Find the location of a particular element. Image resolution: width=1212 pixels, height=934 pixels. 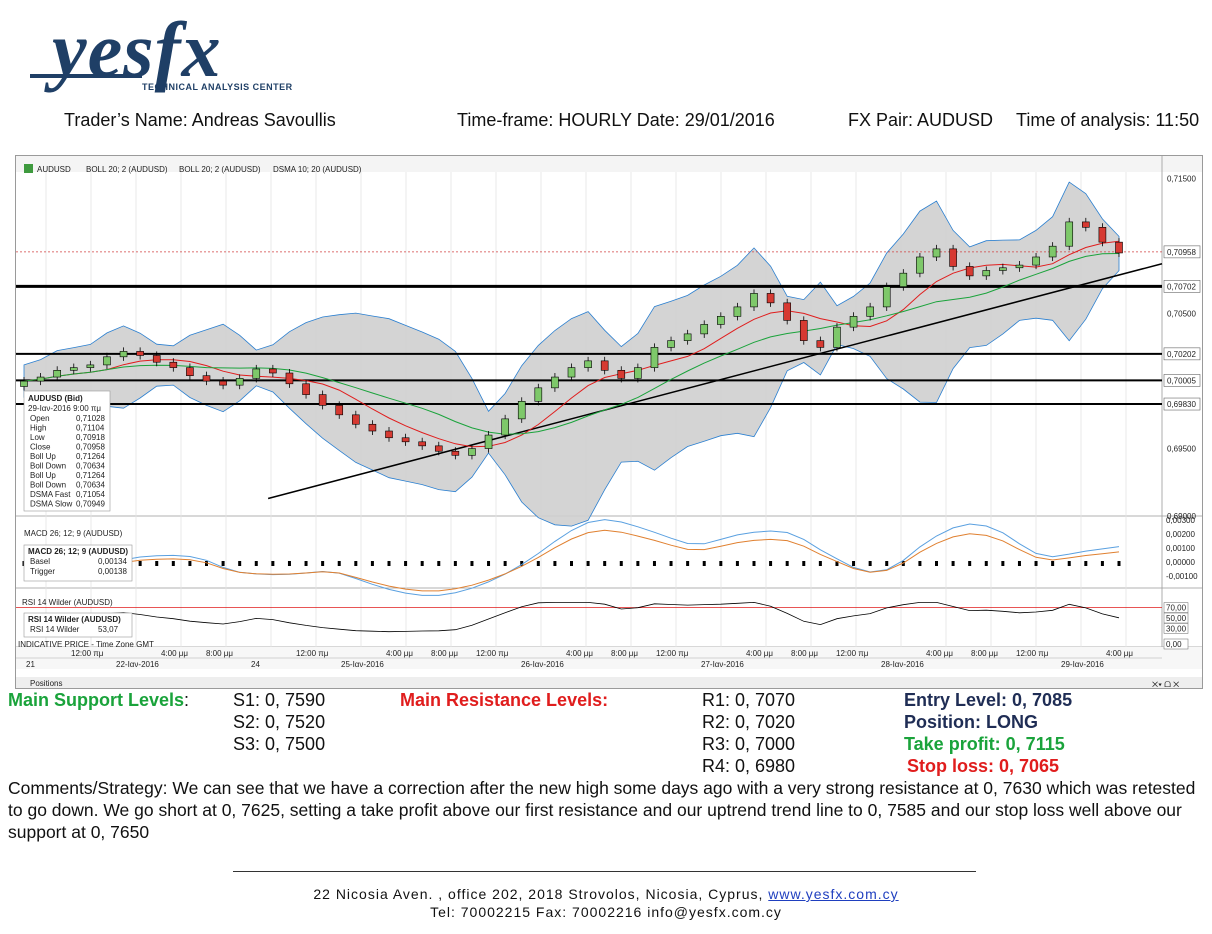

symbol-label: AUDUSD is located at coordinates (54, 169).